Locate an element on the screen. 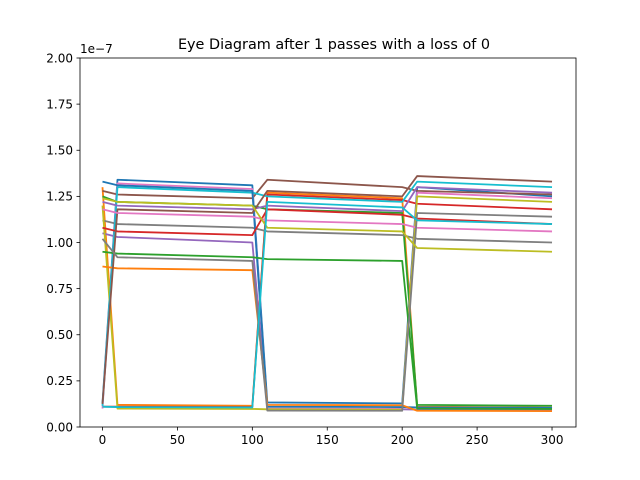  y-axis-offset-label: 1e−7 is located at coordinates (96, 49).